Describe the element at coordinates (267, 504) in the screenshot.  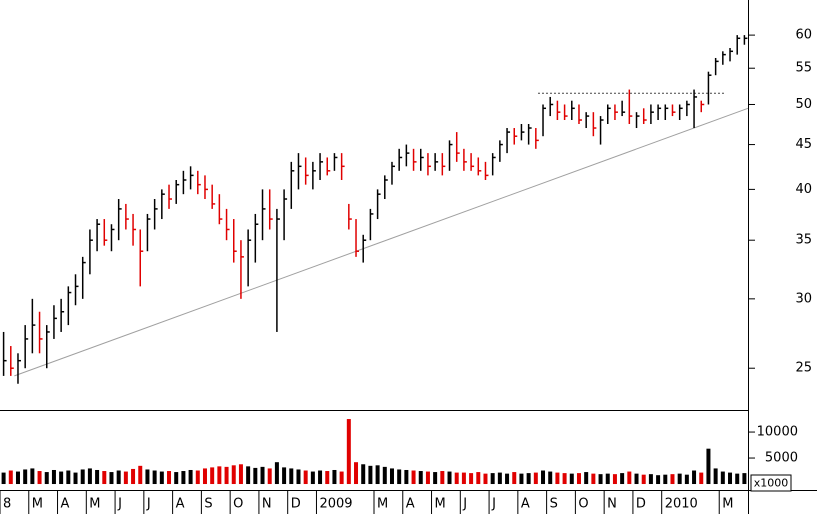
I see `x-tick-label: N` at that location.